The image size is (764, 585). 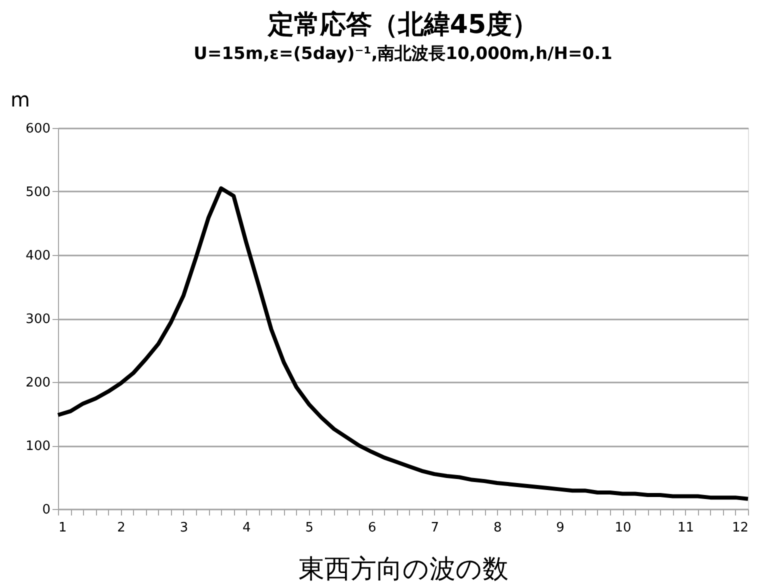 I want to click on x-tick-label: 10, so click(x=623, y=528).